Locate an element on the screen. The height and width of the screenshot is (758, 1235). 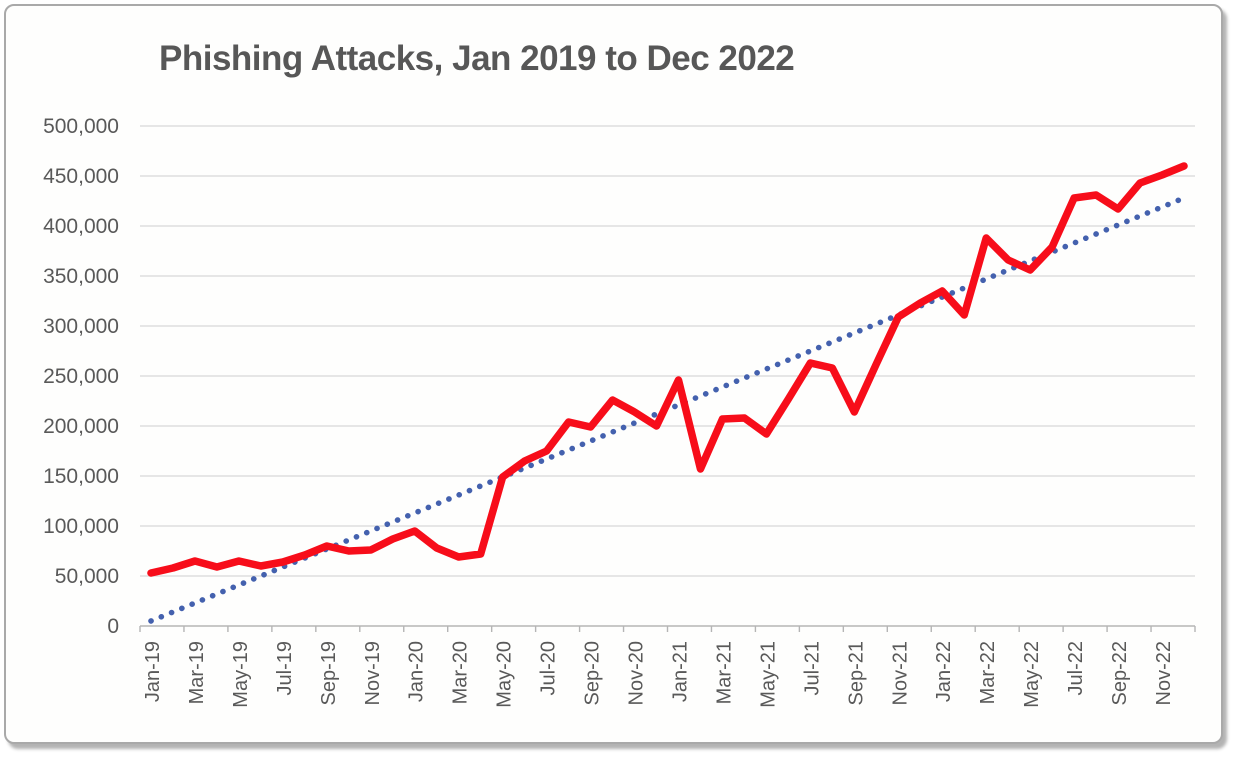
y-axis-label: 300,000 is located at coordinates (81, 326).